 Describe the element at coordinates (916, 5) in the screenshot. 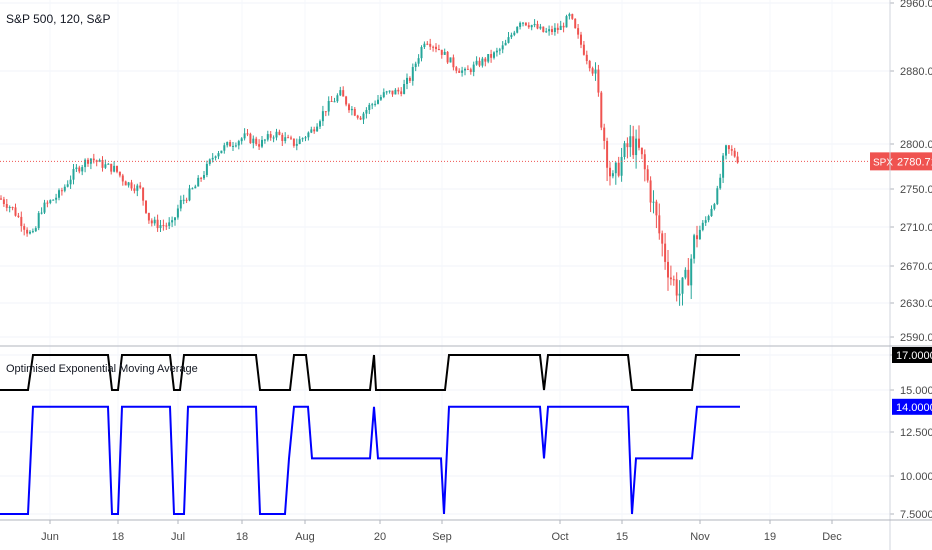

I see `price-tick-label: 2960.00` at that location.